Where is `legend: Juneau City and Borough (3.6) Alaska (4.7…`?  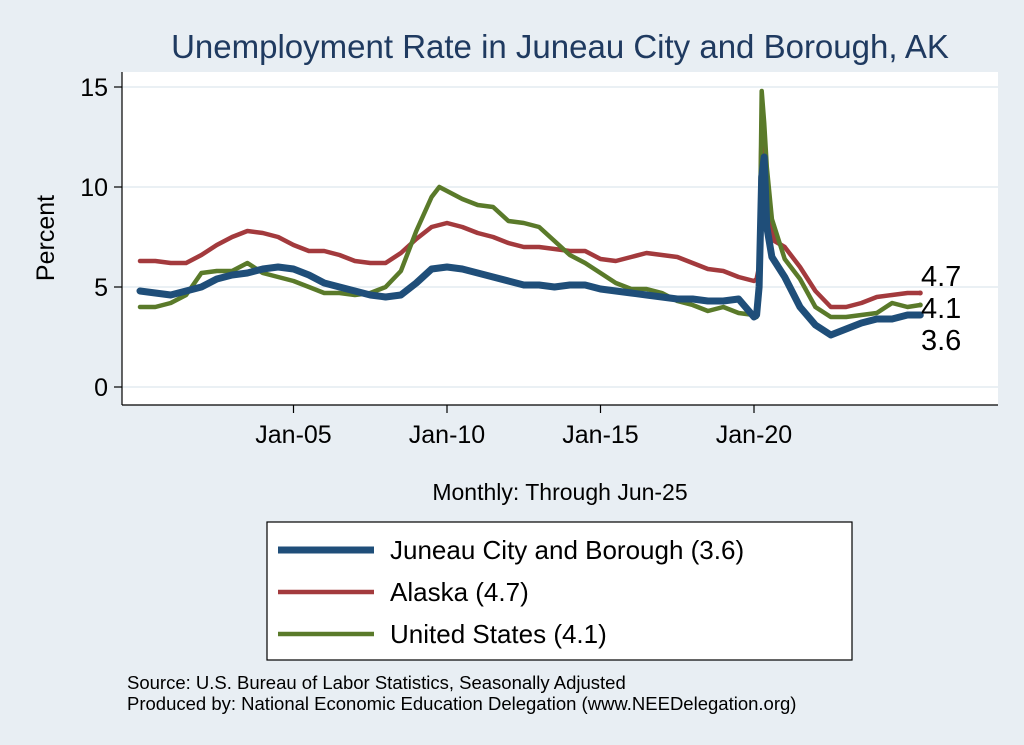 legend: Juneau City and Borough (3.6) Alaska (4.7… is located at coordinates (511, 592).